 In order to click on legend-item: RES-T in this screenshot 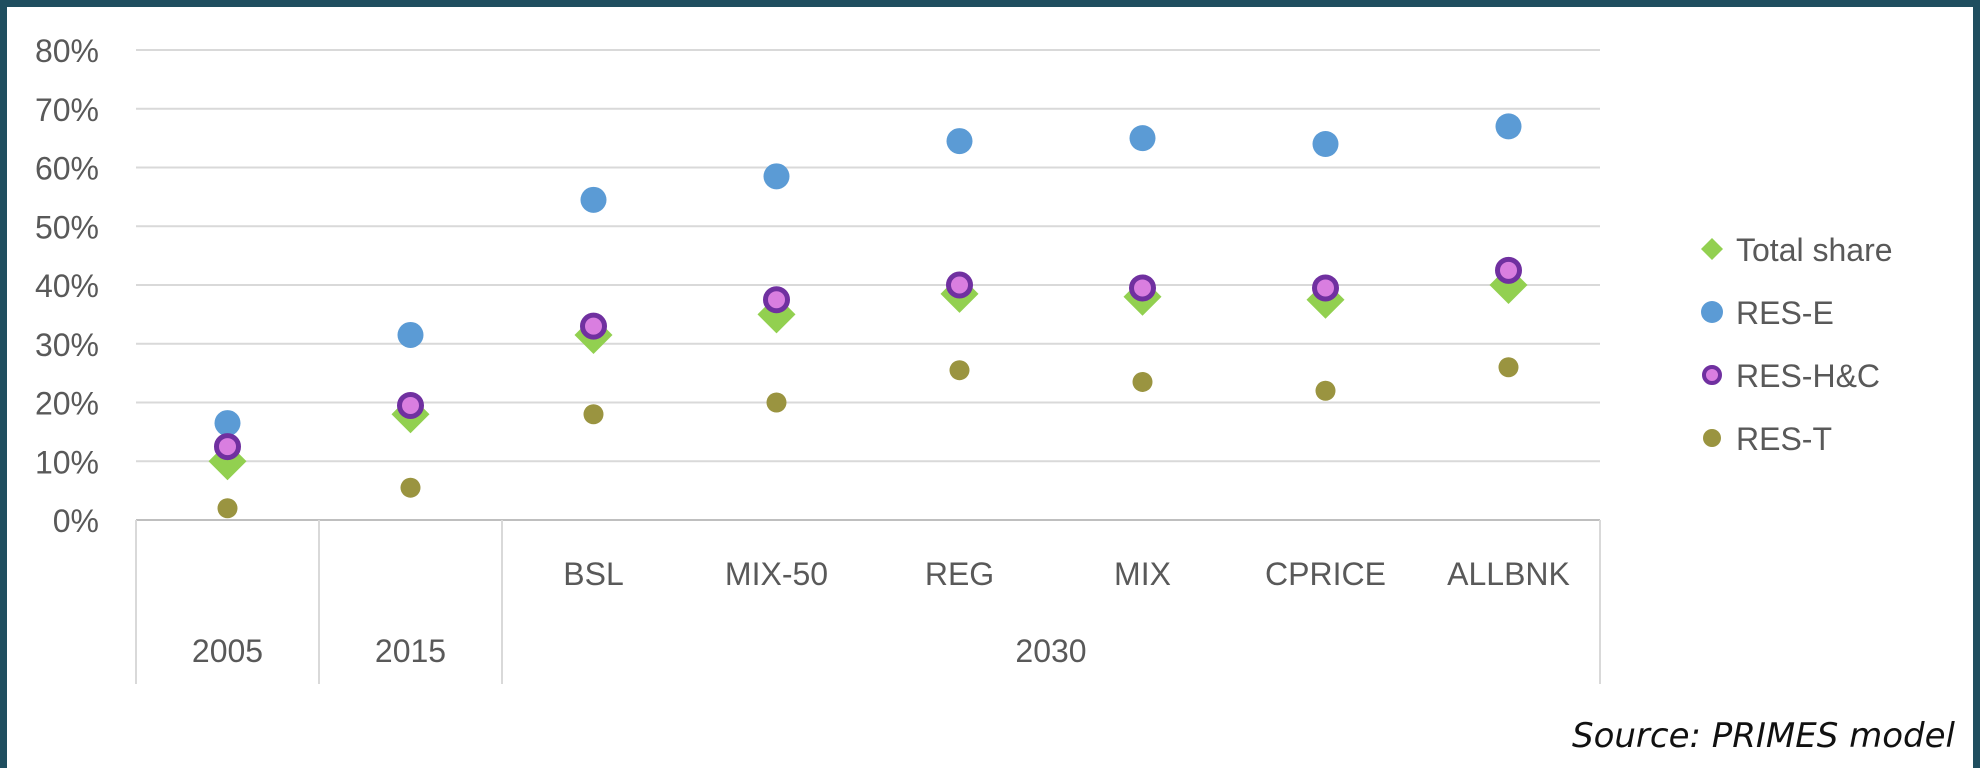, I will do `click(1767, 439)`.